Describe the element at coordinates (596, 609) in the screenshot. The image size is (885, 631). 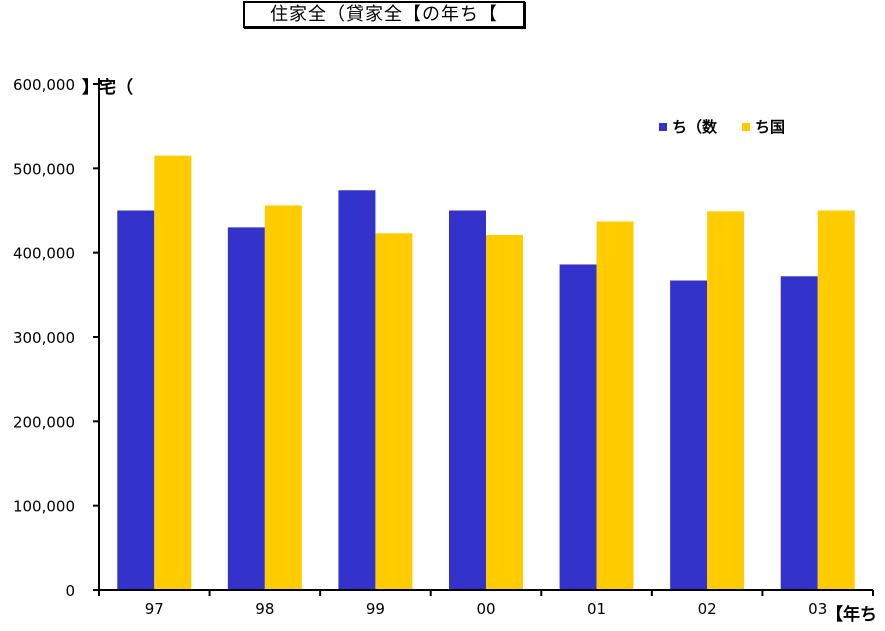
I see `x-tick-label-01: 01` at that location.